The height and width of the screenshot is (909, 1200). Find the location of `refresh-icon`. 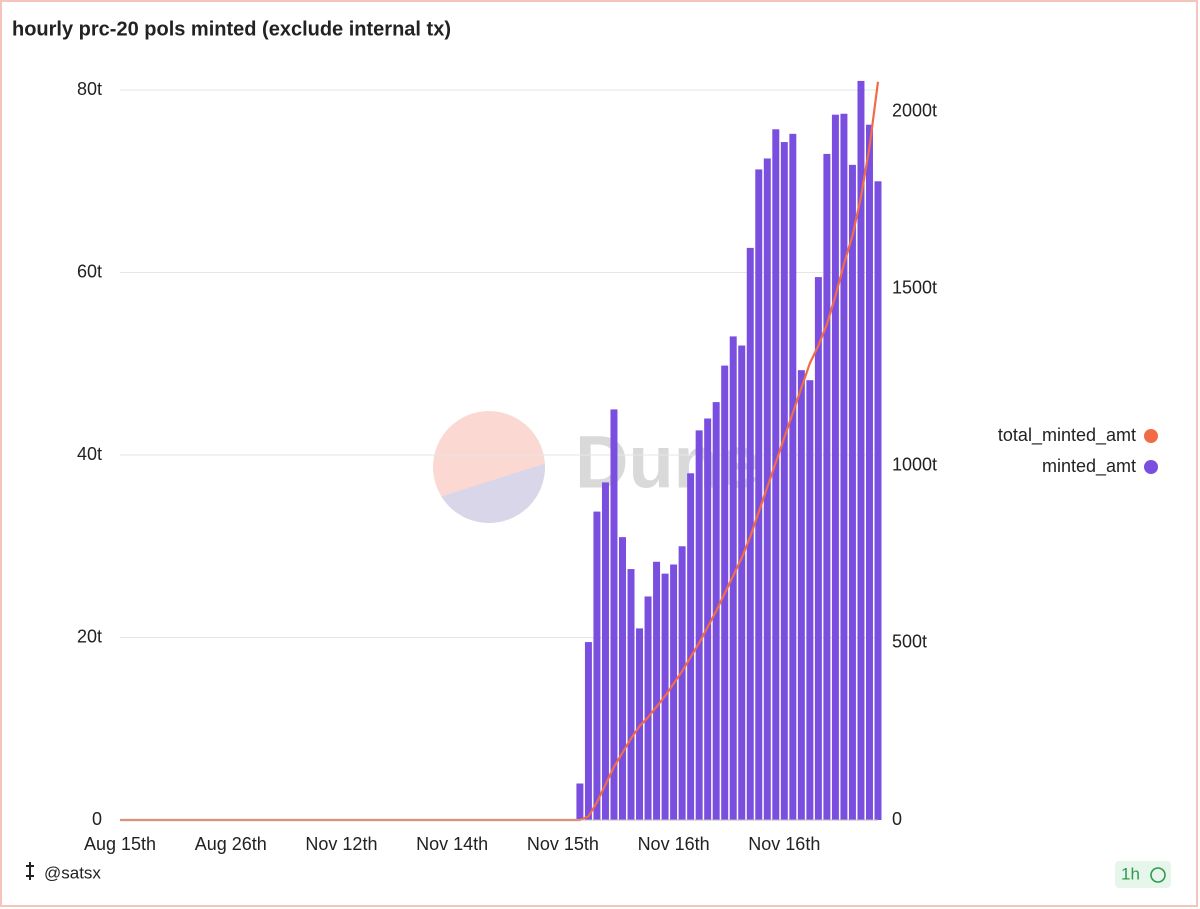

refresh-icon is located at coordinates (1158, 875).